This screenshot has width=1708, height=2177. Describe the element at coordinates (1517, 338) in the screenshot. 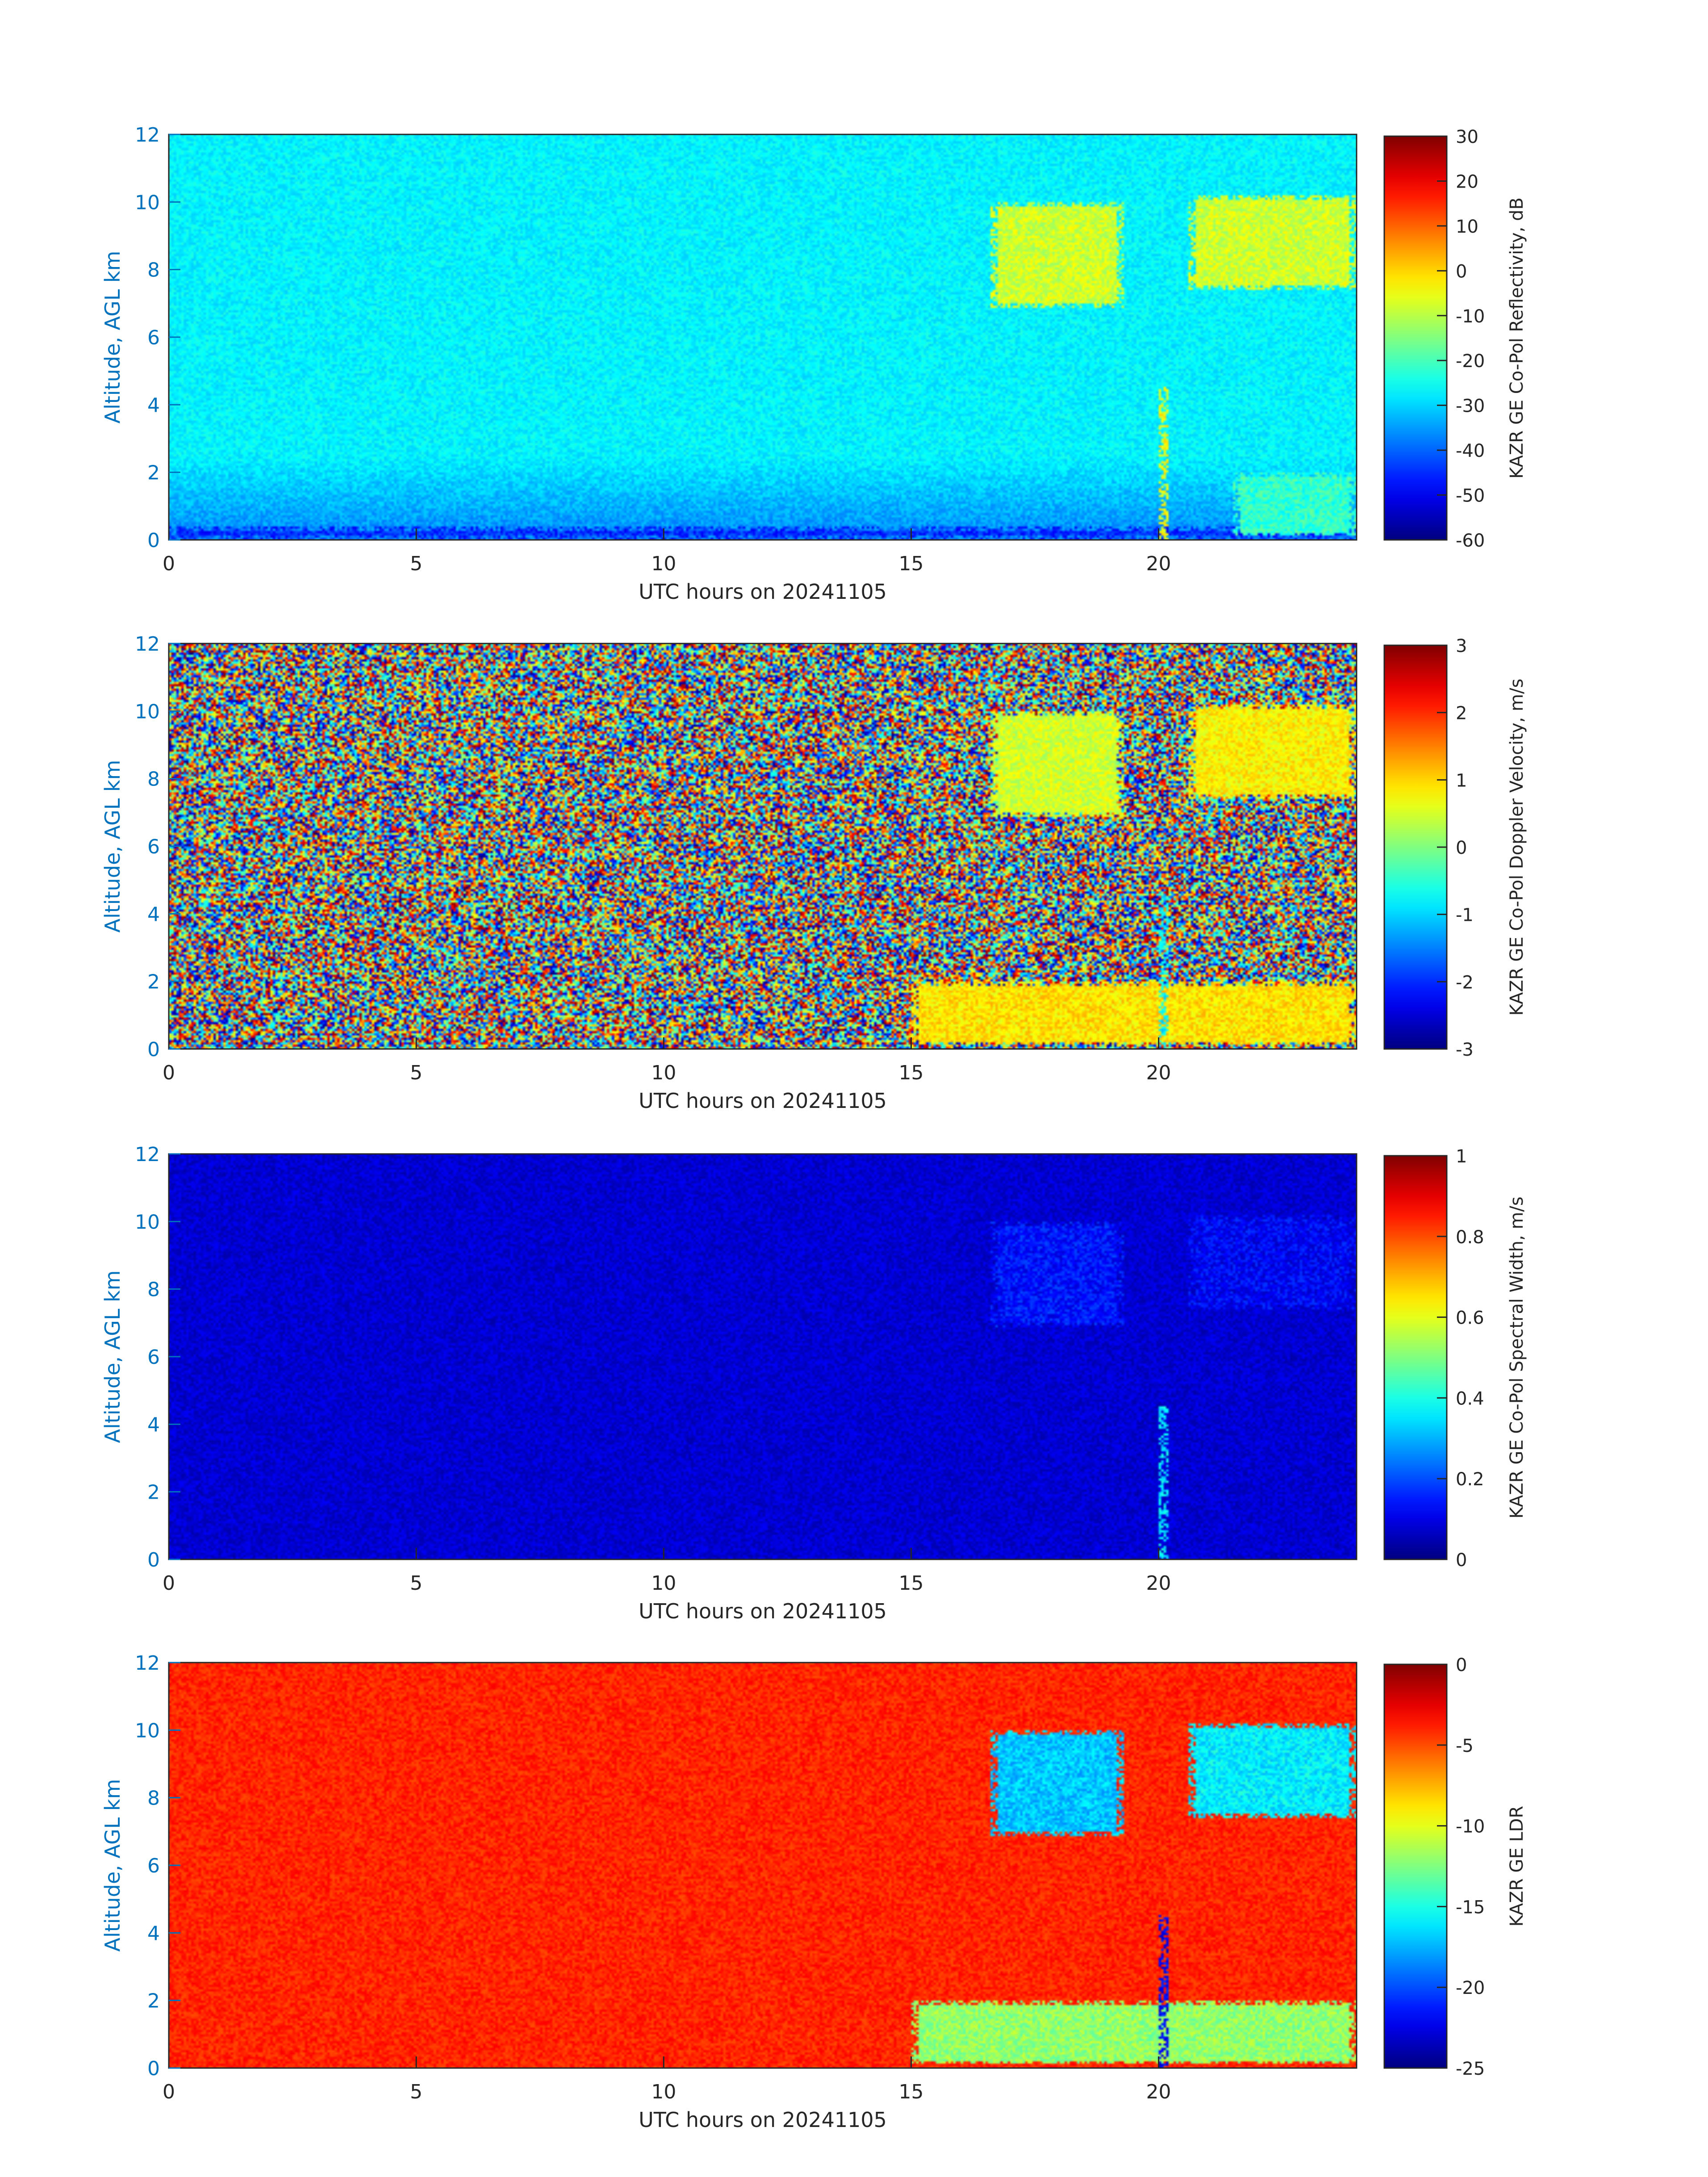

I see `colorbar-label: KAZR GE Co-Pol Reflectivity, dB` at that location.